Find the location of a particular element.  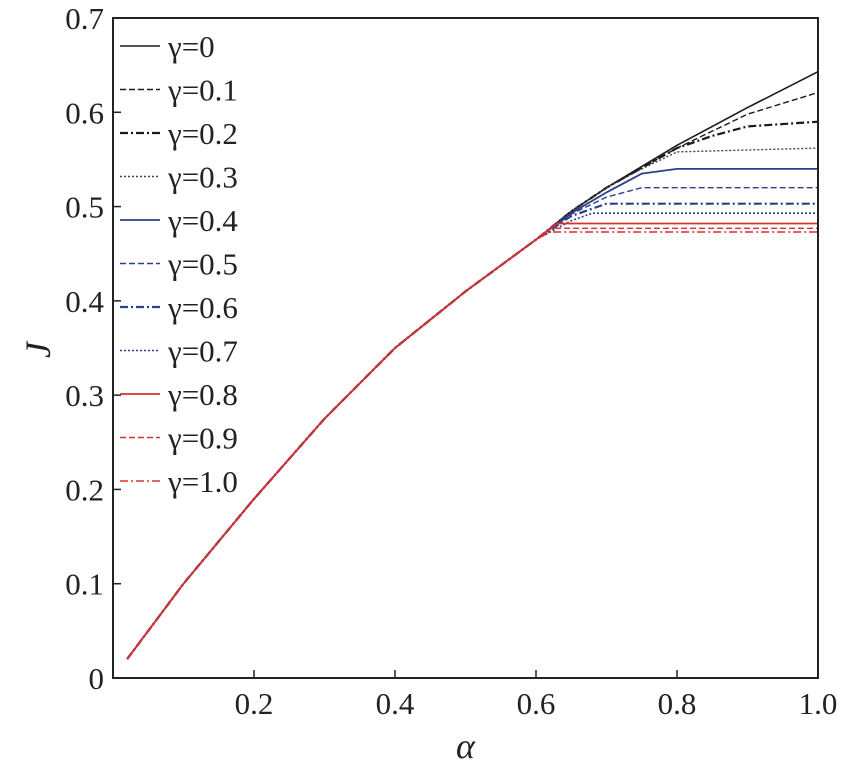

x-tick-label: 0.2 is located at coordinates (254, 703).